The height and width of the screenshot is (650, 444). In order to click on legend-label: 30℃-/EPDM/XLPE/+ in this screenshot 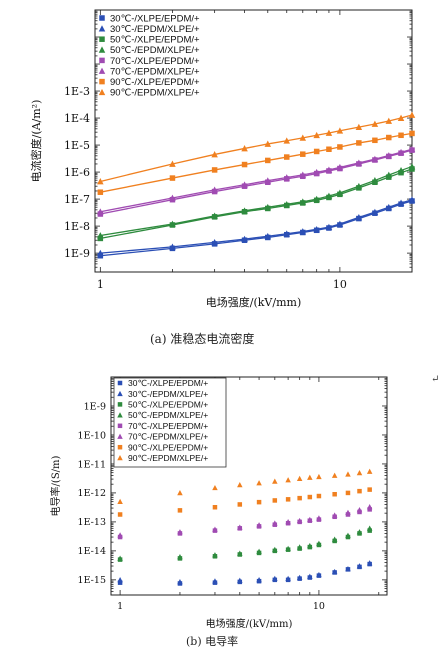, I will do `click(155, 29)`.